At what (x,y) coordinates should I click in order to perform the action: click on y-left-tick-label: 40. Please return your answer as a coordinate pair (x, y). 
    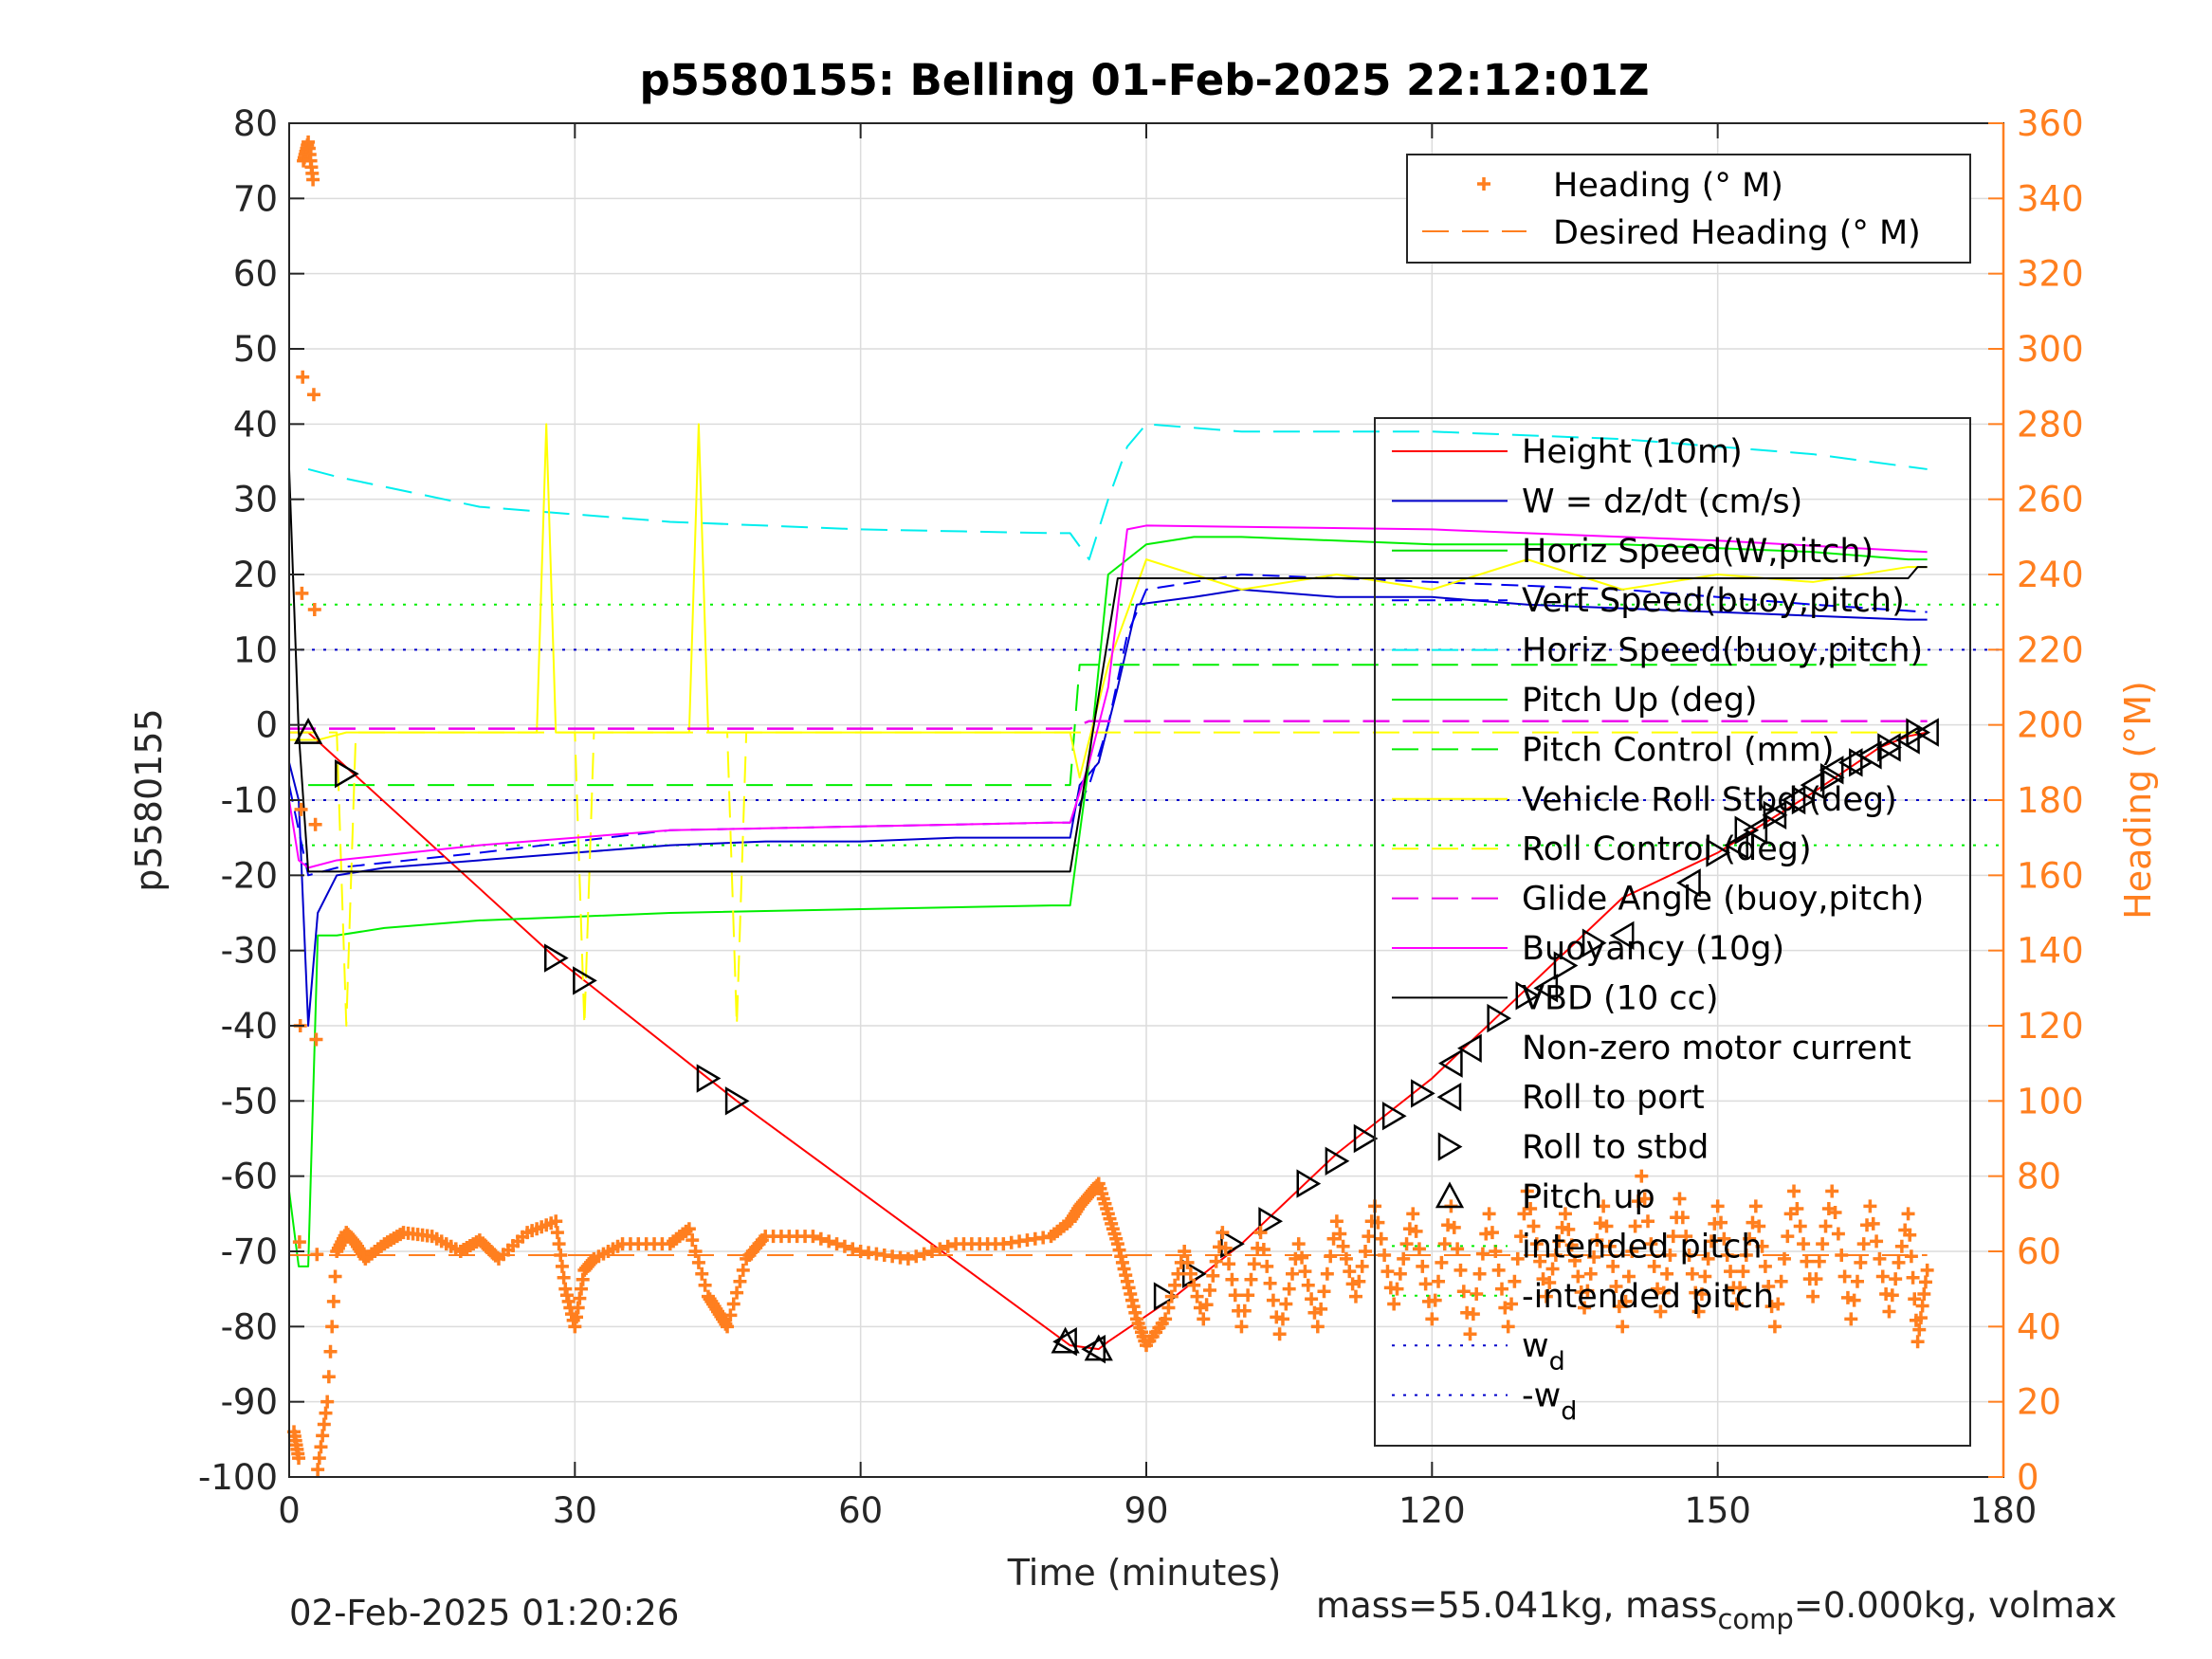
    Looking at the image, I should click on (255, 424).